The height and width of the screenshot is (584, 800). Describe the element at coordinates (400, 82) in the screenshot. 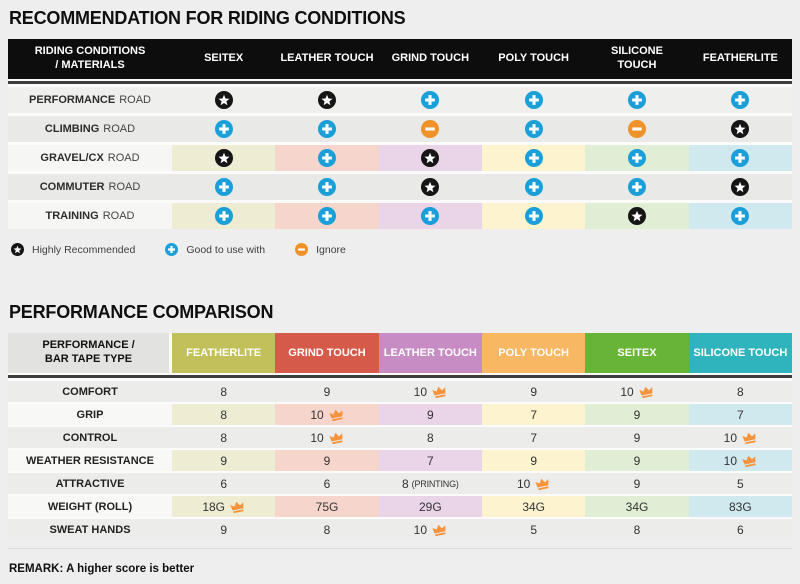

I see `header-divider` at that location.